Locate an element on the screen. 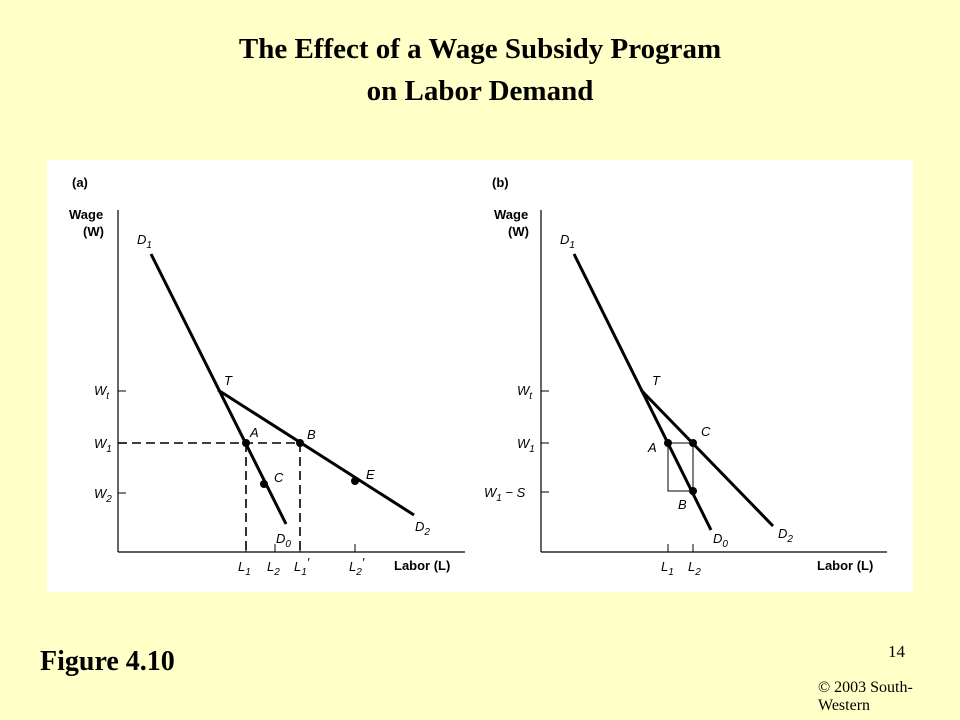  panel-a-label-e: E is located at coordinates (370, 474).